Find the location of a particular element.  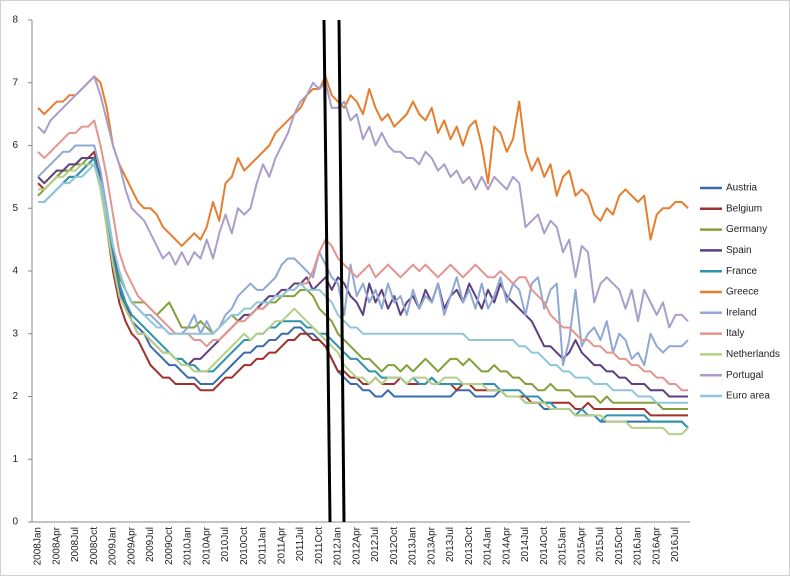

legend-label: Netherlands is located at coordinates (753, 354).